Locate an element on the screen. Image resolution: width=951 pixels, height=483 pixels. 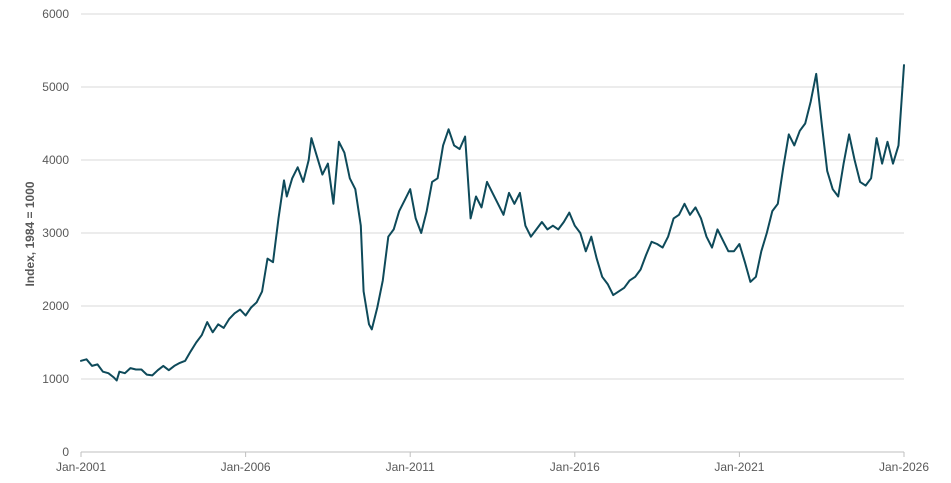
y-tick-label: 6000 is located at coordinates (55, 14).